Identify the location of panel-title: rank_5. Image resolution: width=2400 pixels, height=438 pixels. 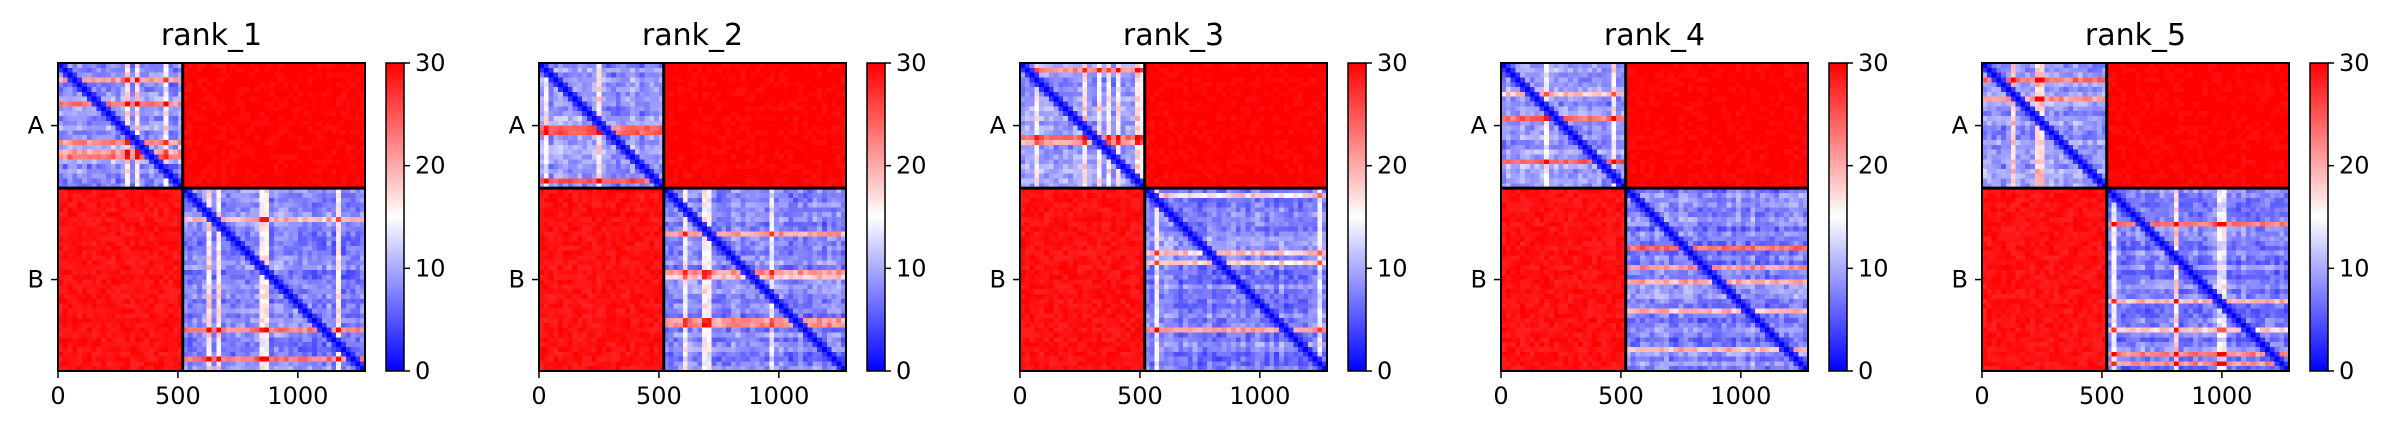
(2135, 35).